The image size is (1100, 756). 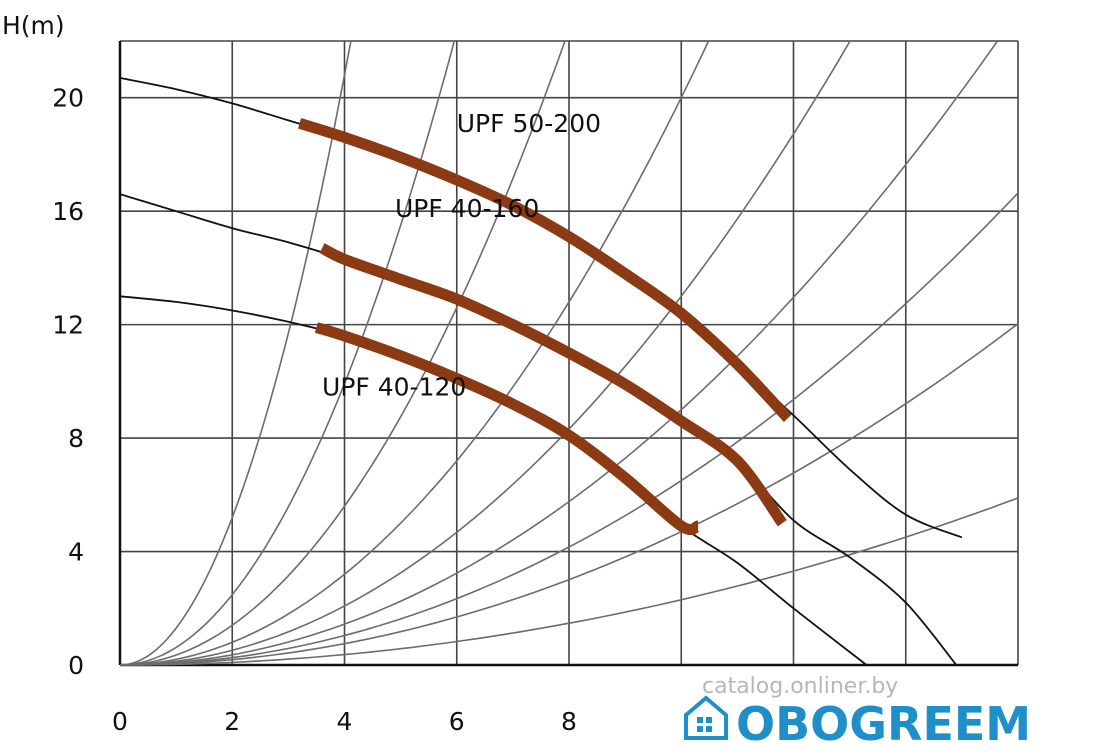 What do you see at coordinates (800, 686) in the screenshot?
I see `watermark: catalog.onliner.by` at bounding box center [800, 686].